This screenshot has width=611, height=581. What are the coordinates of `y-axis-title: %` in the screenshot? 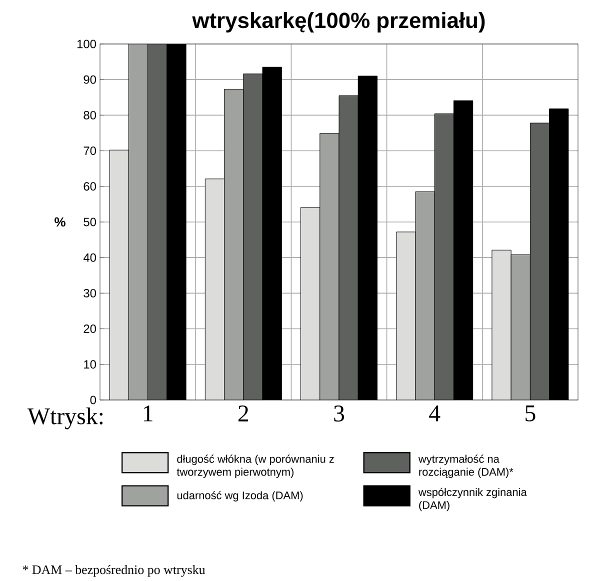 It's located at (60, 222).